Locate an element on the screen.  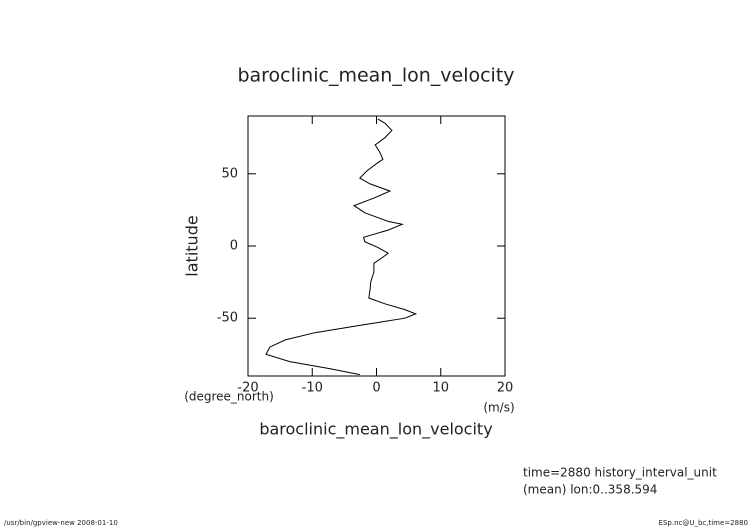
y-tick-label: 0 is located at coordinates (234, 246).